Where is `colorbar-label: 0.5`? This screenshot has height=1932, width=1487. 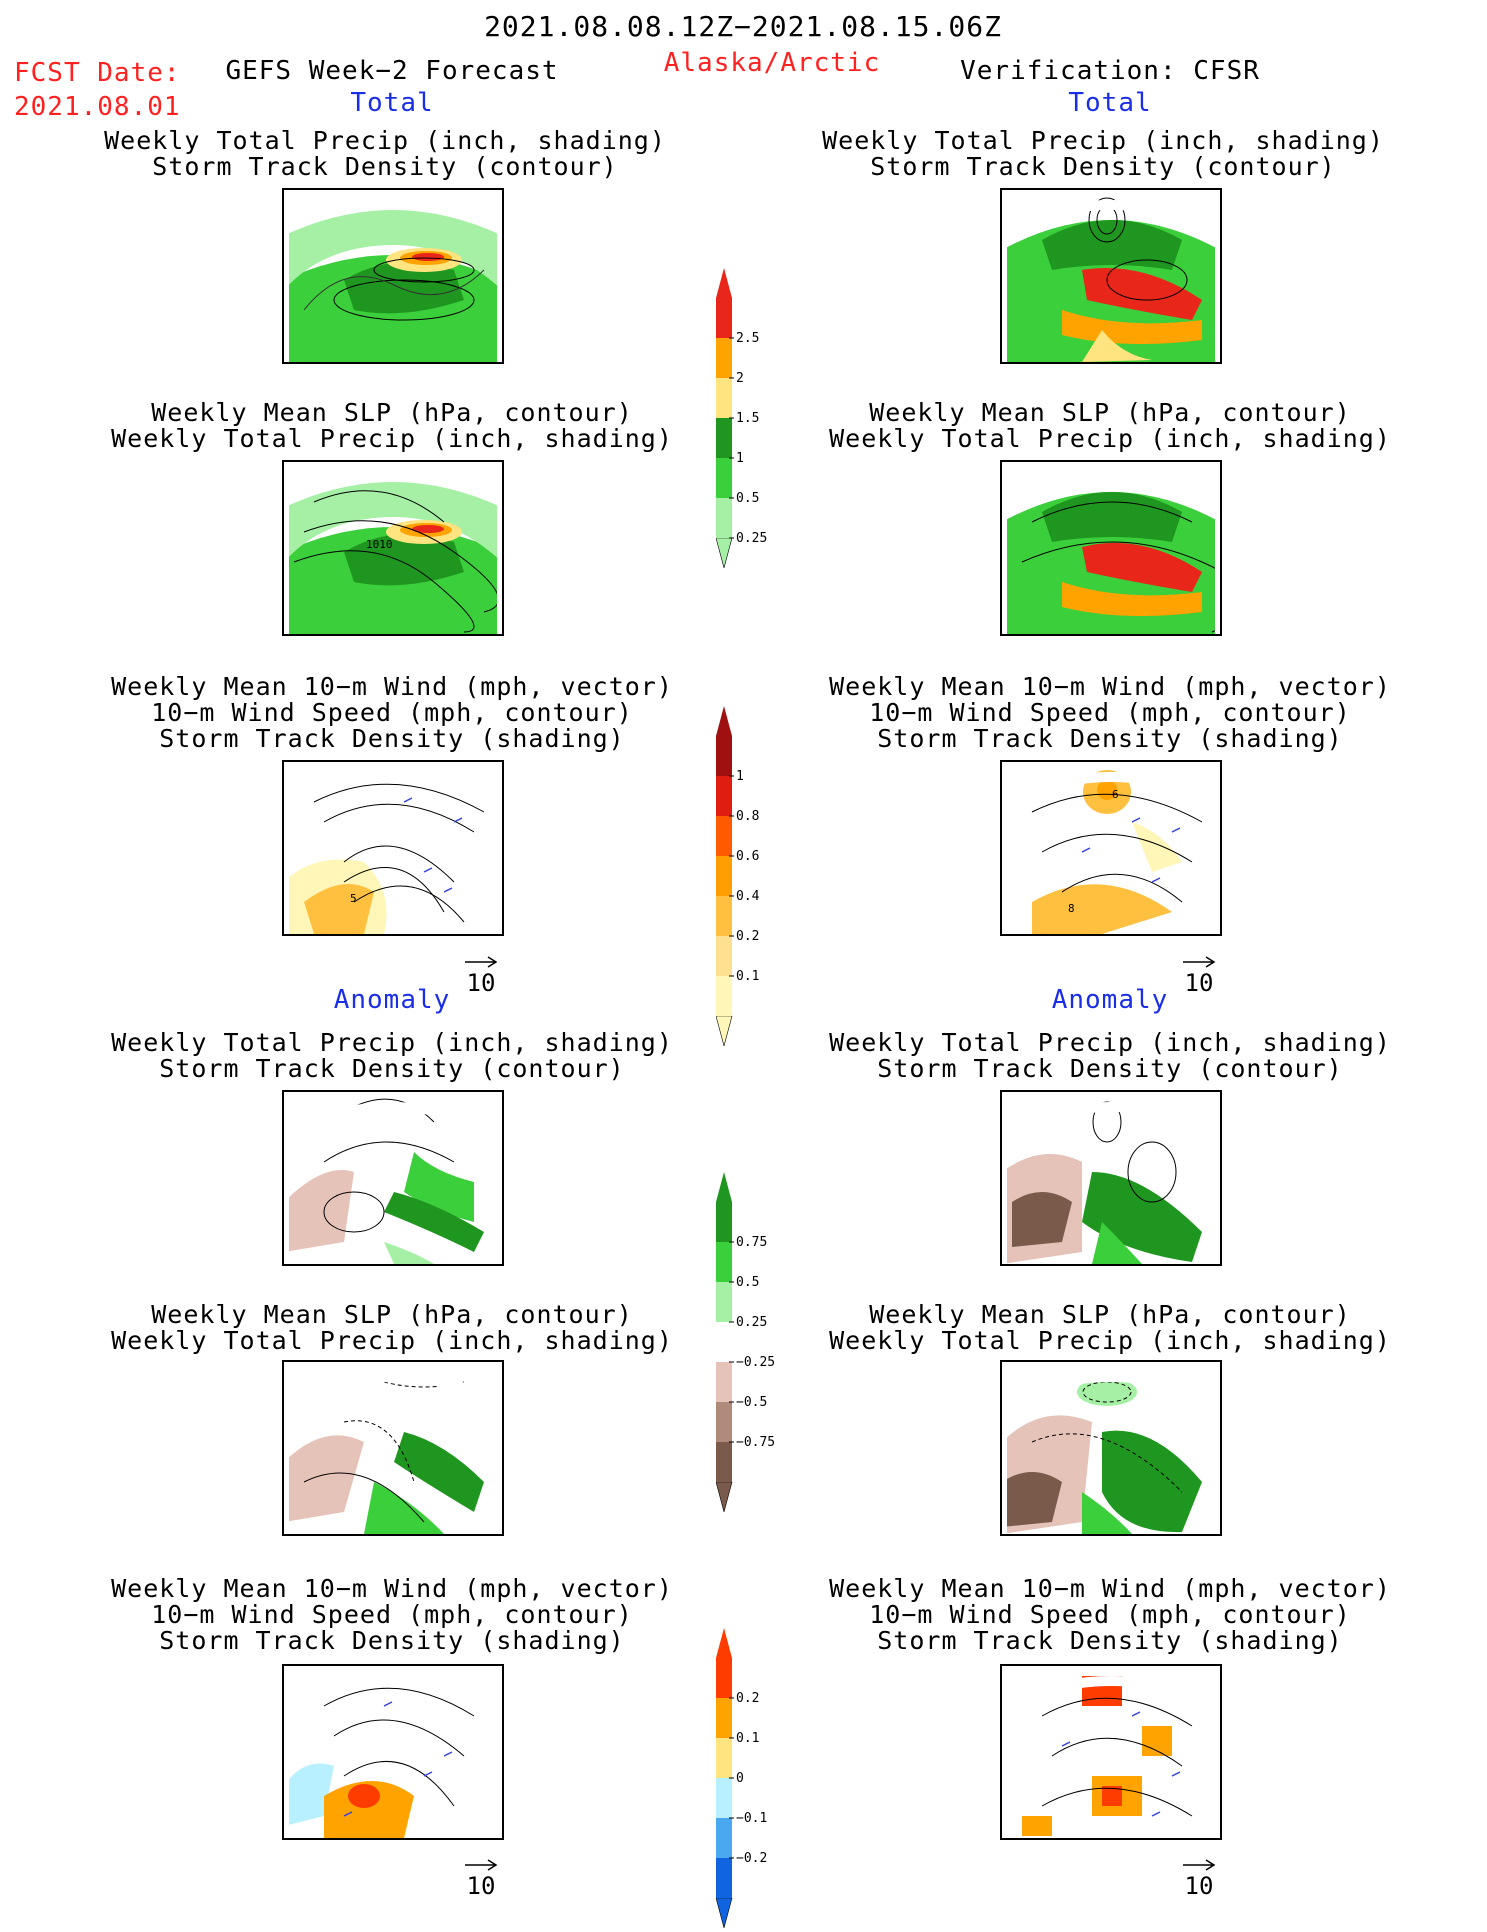
colorbar-label: 0.5 is located at coordinates (747, 498).